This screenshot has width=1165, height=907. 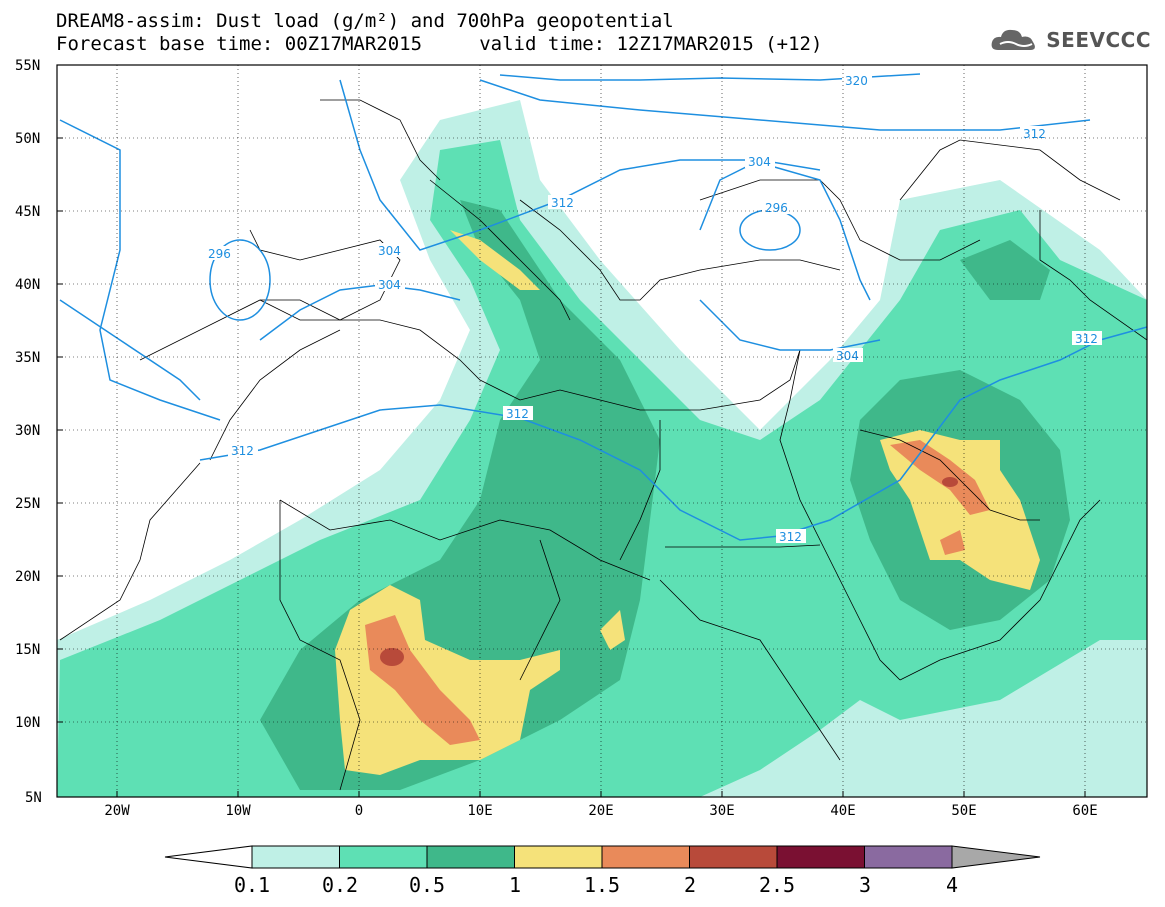 I want to click on lon-label: 20W, so click(x=117, y=811).